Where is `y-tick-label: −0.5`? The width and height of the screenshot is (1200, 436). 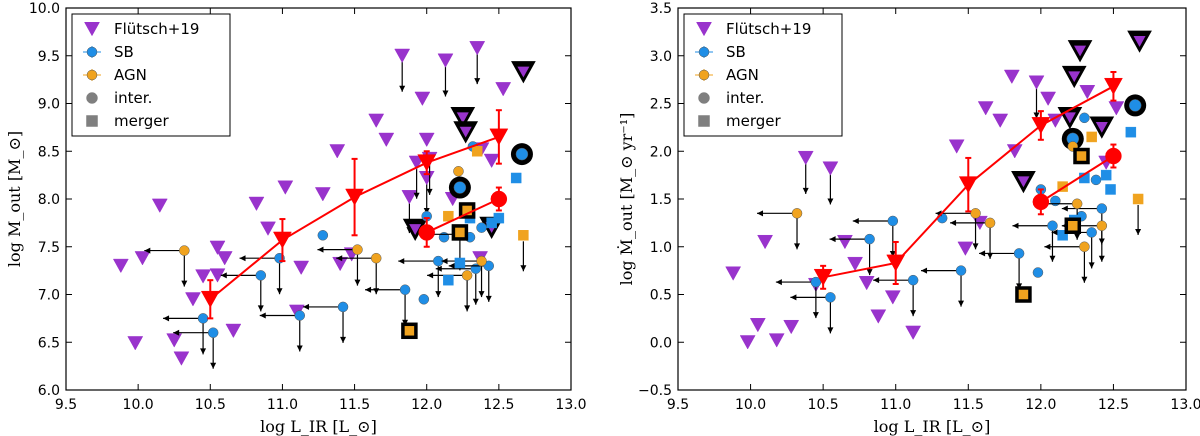
y-tick-label: −0.5 is located at coordinates (655, 391).